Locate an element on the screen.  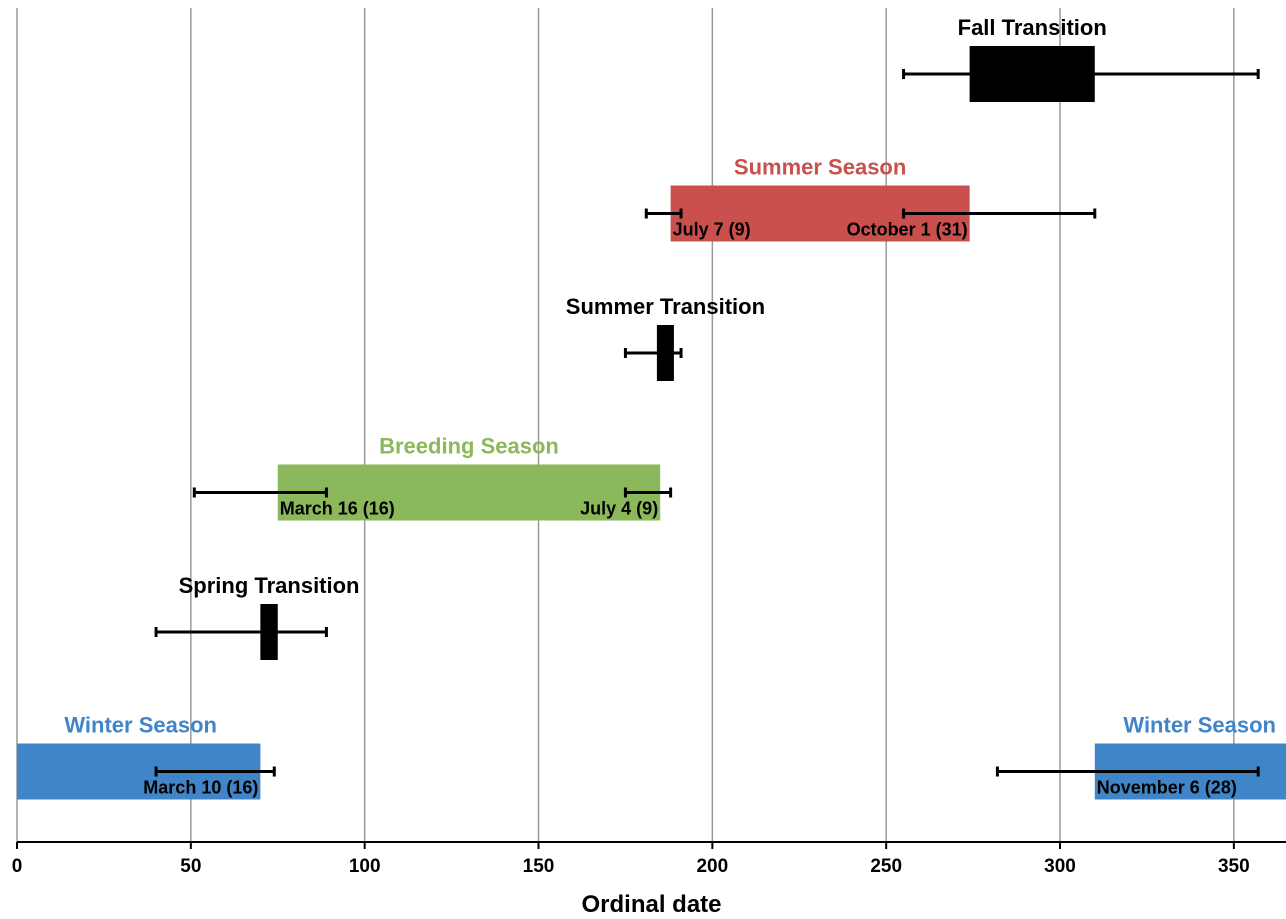
x-tick-label: 250 is located at coordinates (886, 866).